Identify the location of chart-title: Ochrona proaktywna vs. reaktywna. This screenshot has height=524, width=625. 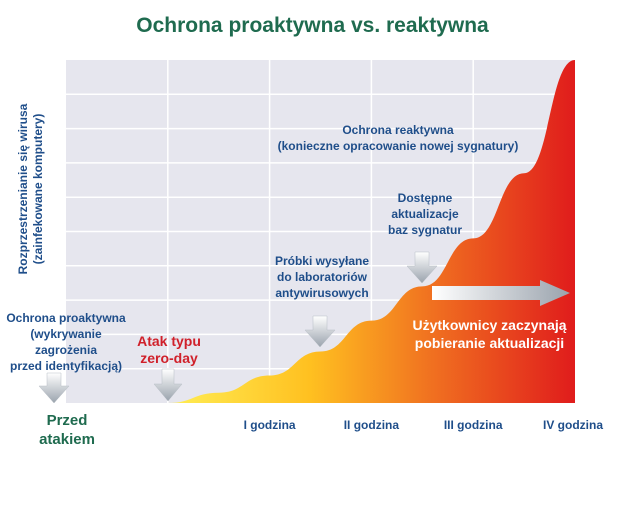
(312, 25).